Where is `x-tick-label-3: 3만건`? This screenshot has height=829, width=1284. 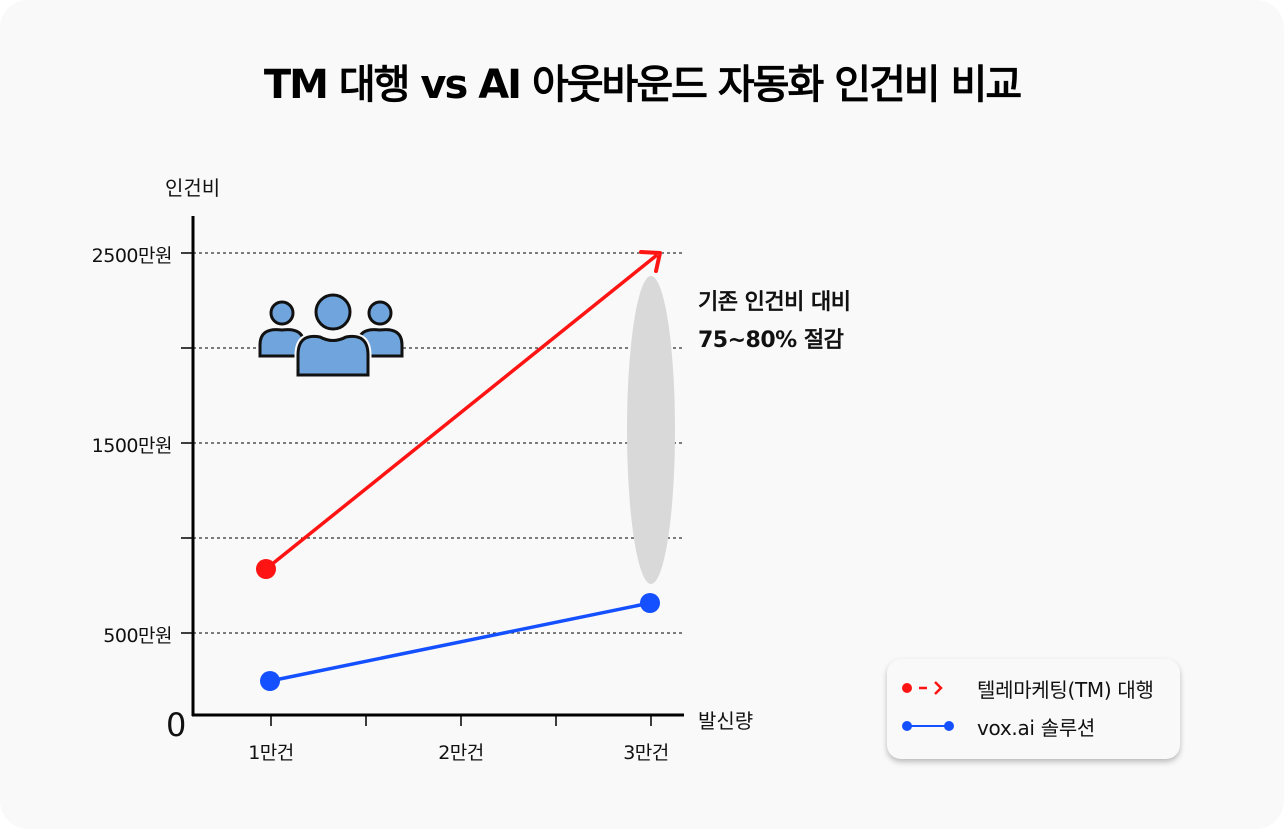
x-tick-label-3: 3만건 is located at coordinates (646, 753).